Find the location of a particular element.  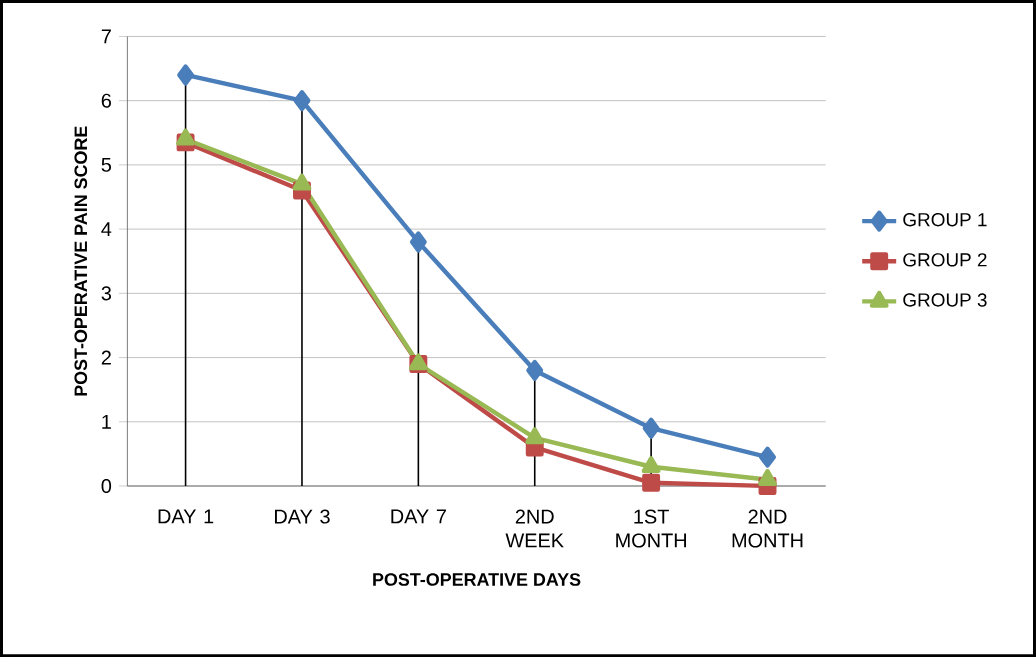

x-tick-label: 2ND MONTH is located at coordinates (767, 528).